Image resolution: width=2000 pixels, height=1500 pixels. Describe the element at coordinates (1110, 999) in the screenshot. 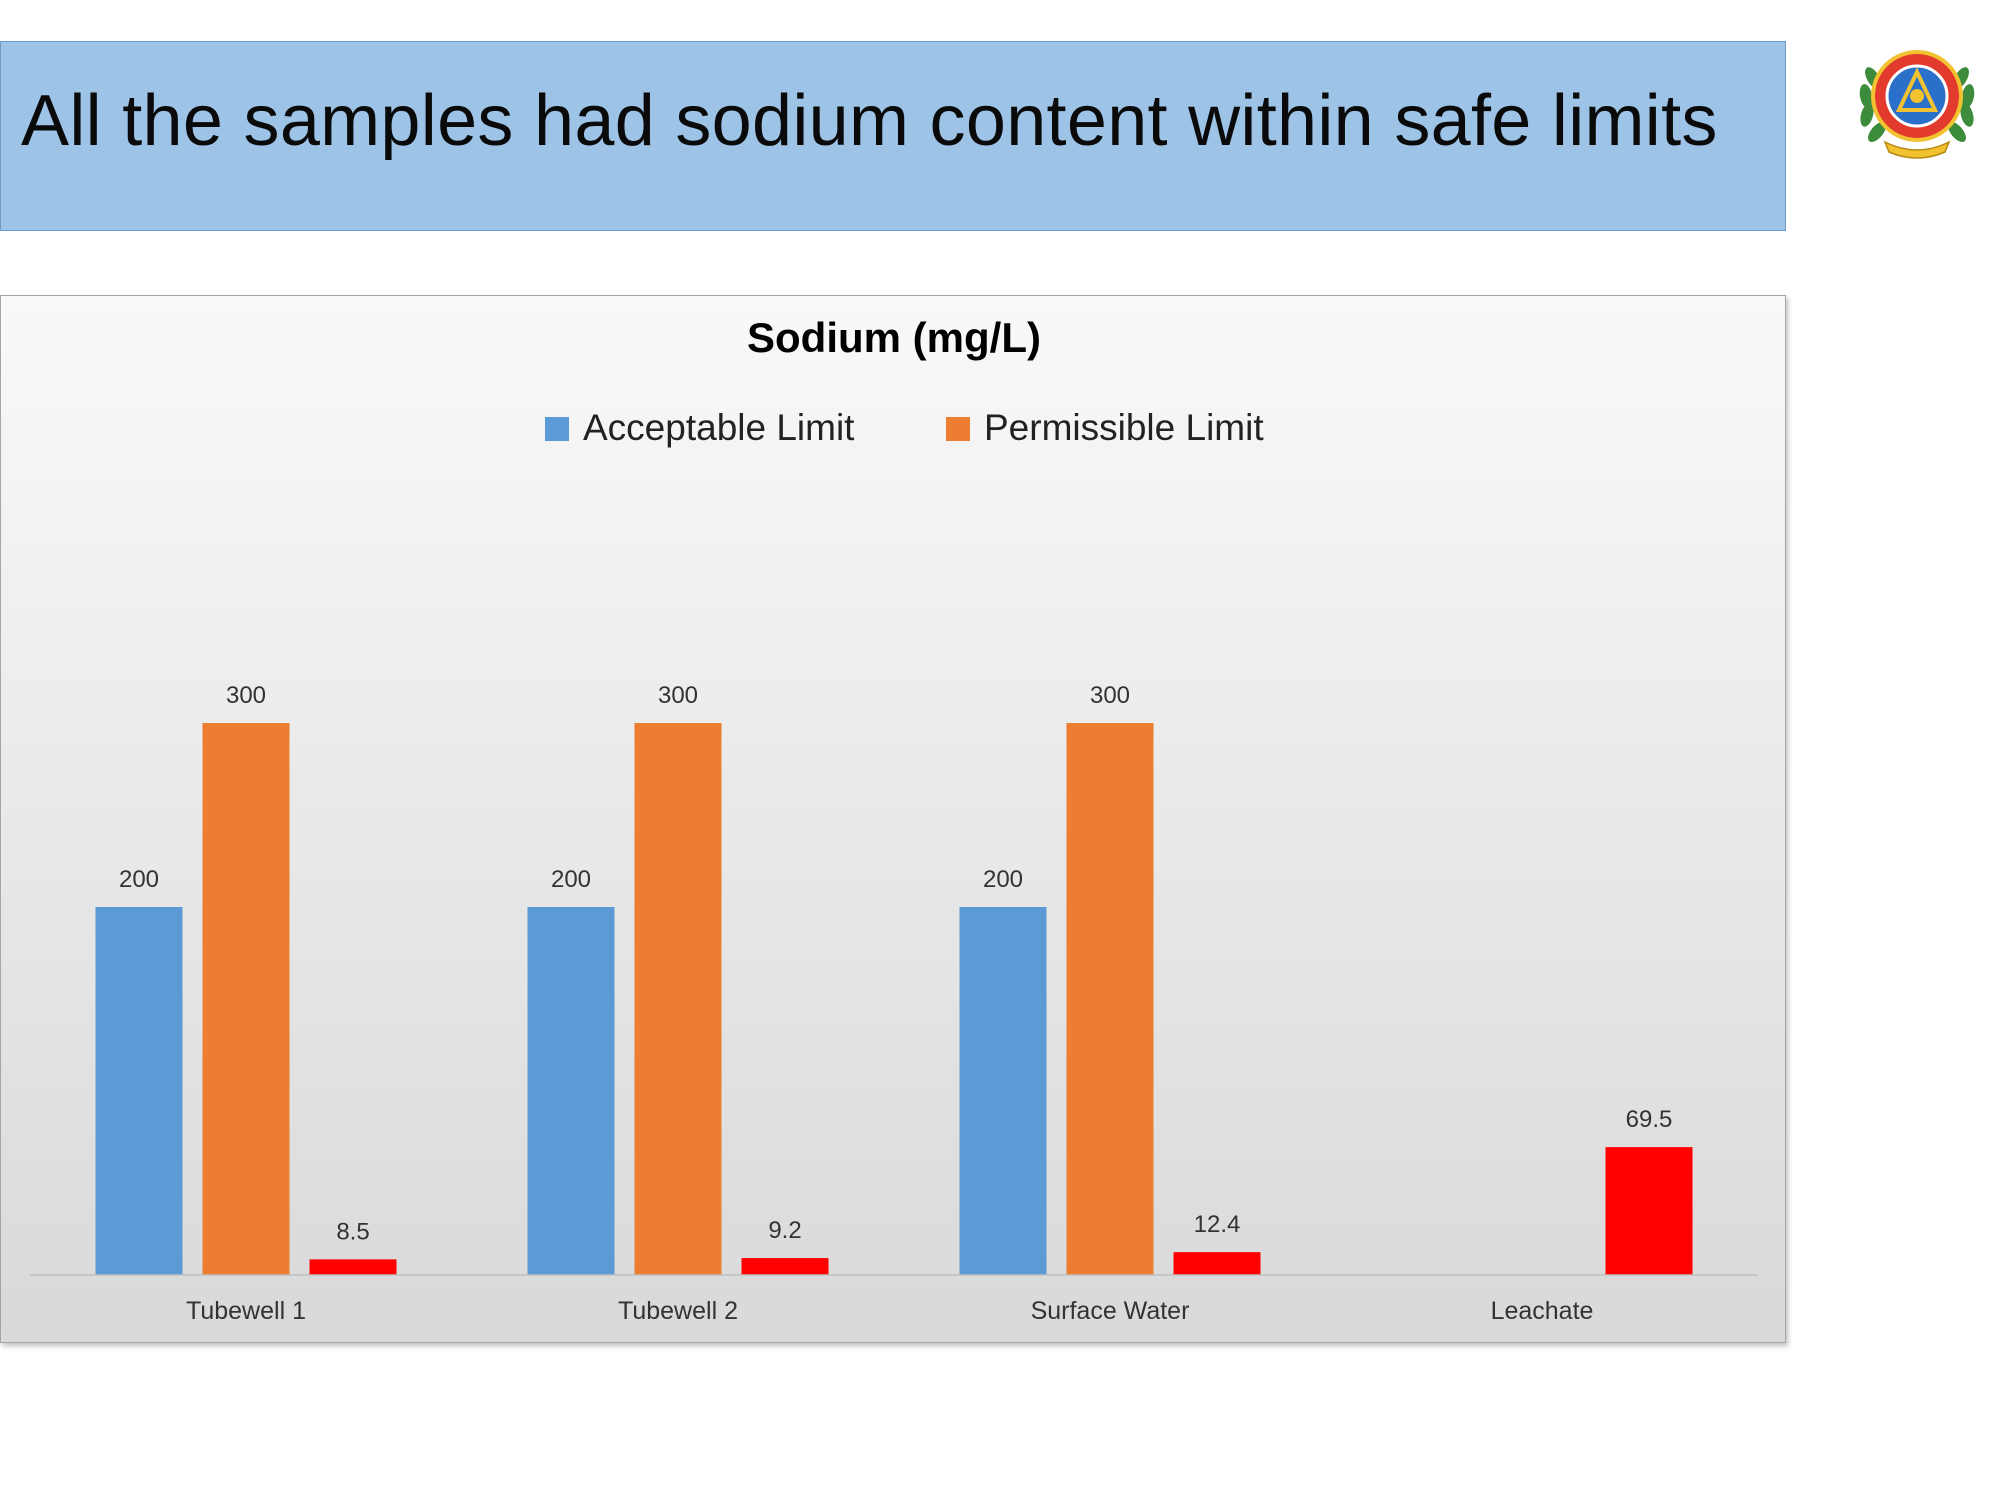

I see `bar-series2-surface-water` at that location.